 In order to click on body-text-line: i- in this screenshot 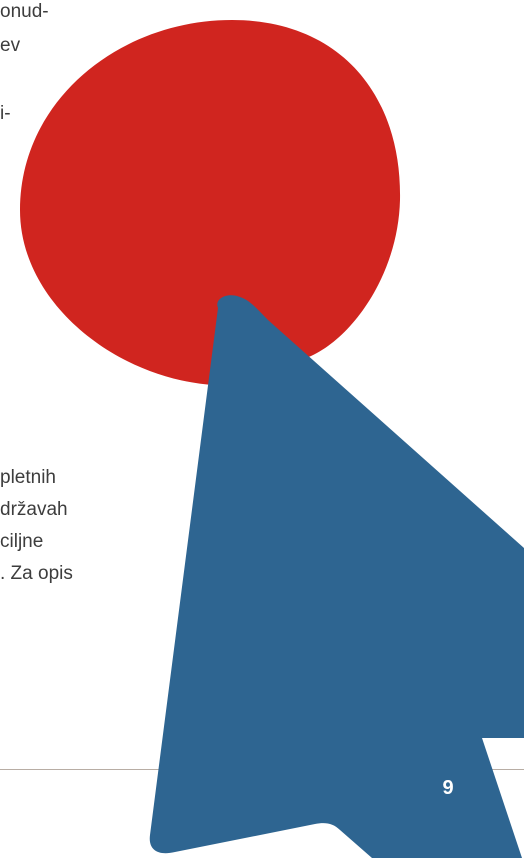, I will do `click(5, 113)`.